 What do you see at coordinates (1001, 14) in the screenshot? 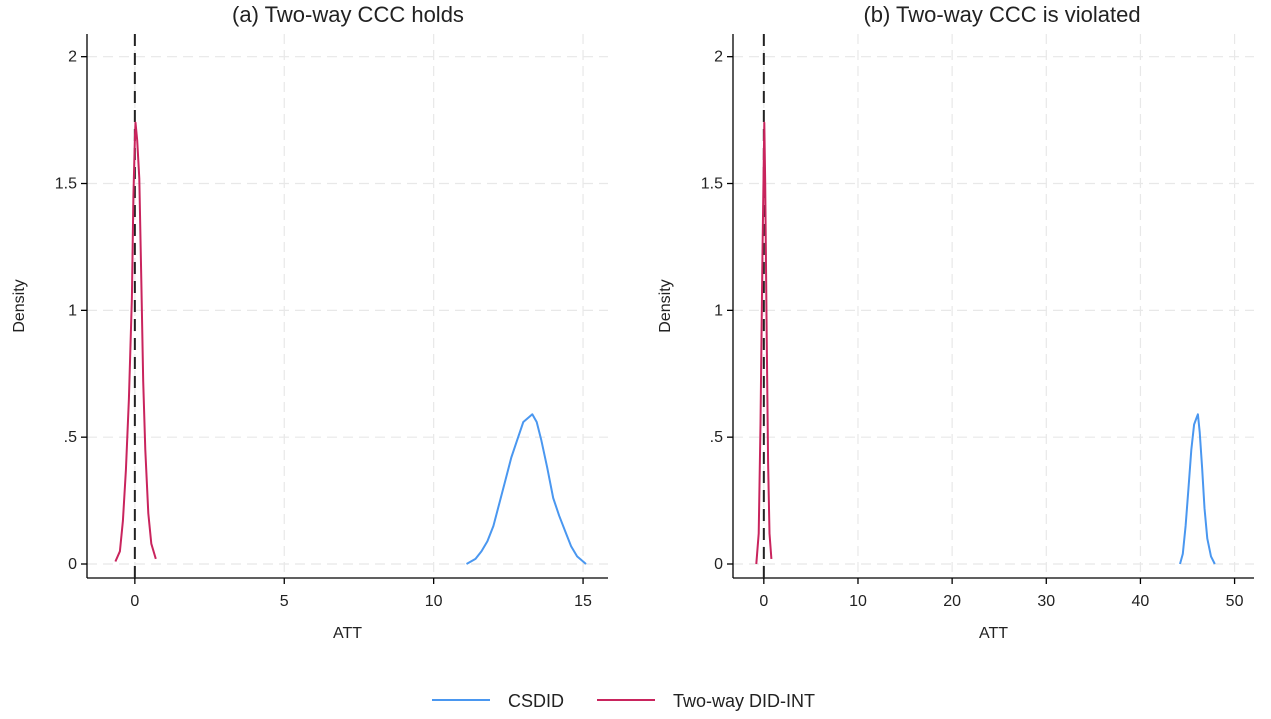
I see `chart-title: (b) Two-way CCC is violated` at bounding box center [1001, 14].